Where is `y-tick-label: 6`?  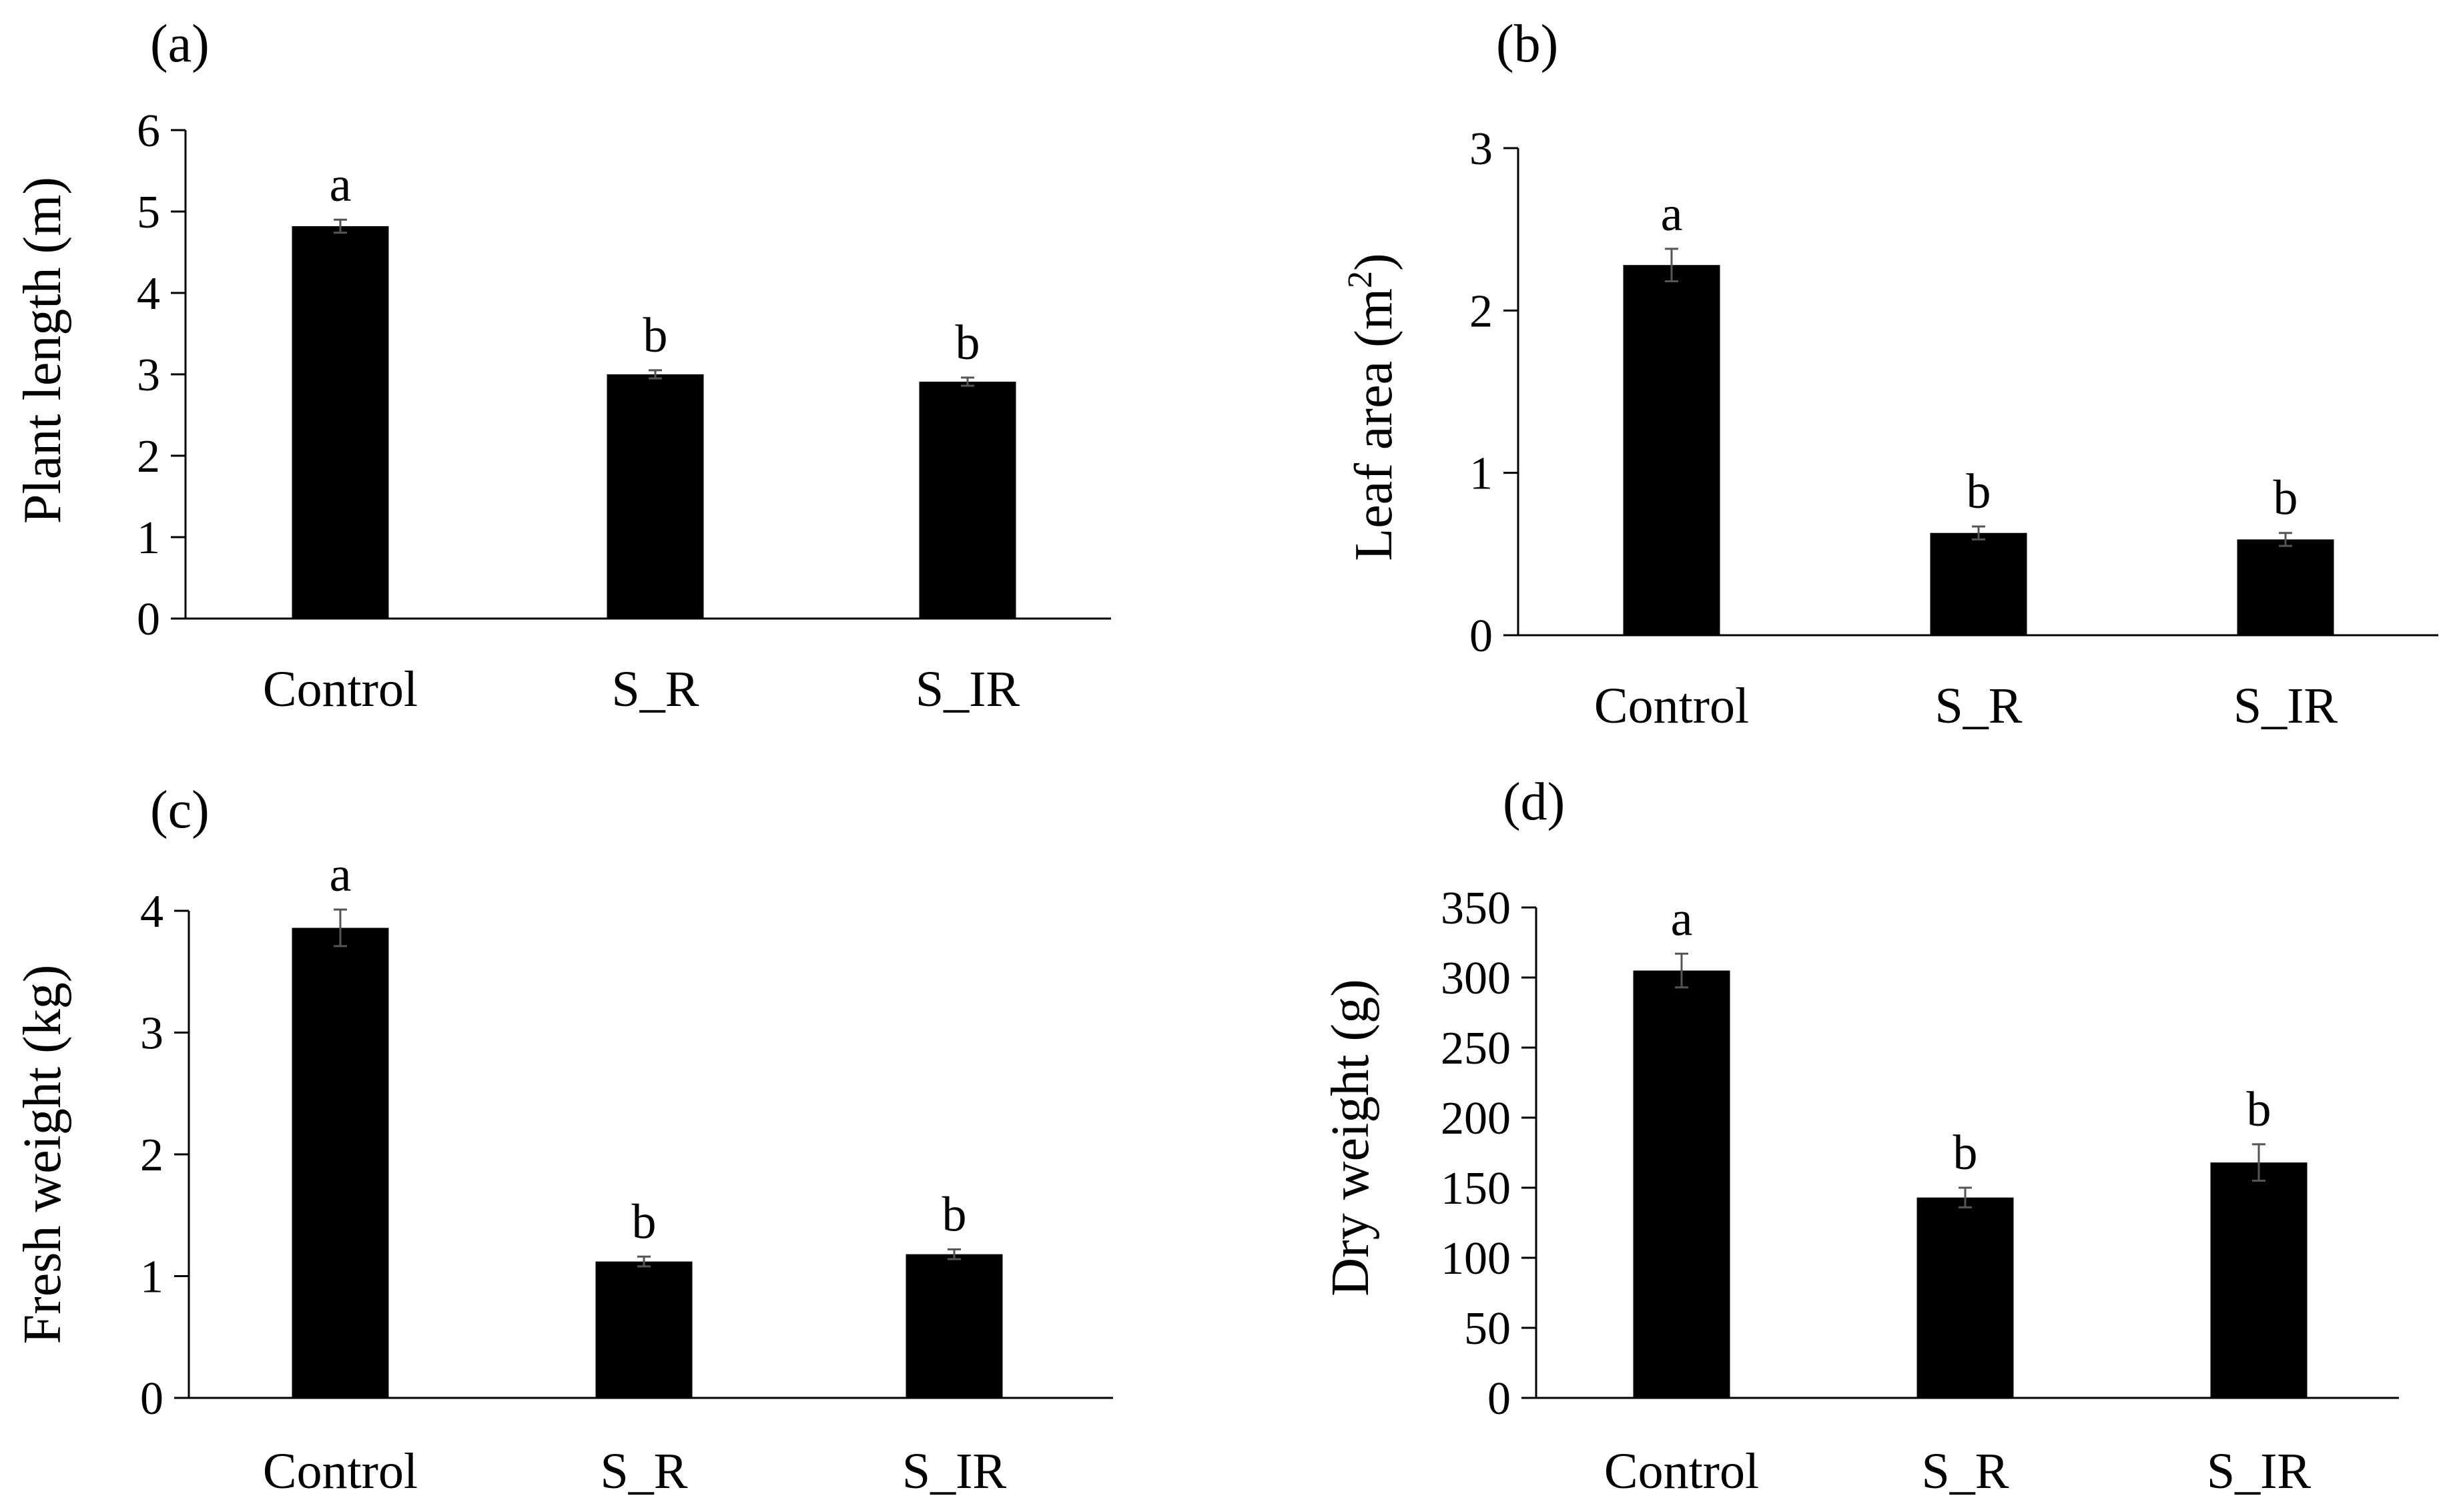
y-tick-label: 6 is located at coordinates (148, 131).